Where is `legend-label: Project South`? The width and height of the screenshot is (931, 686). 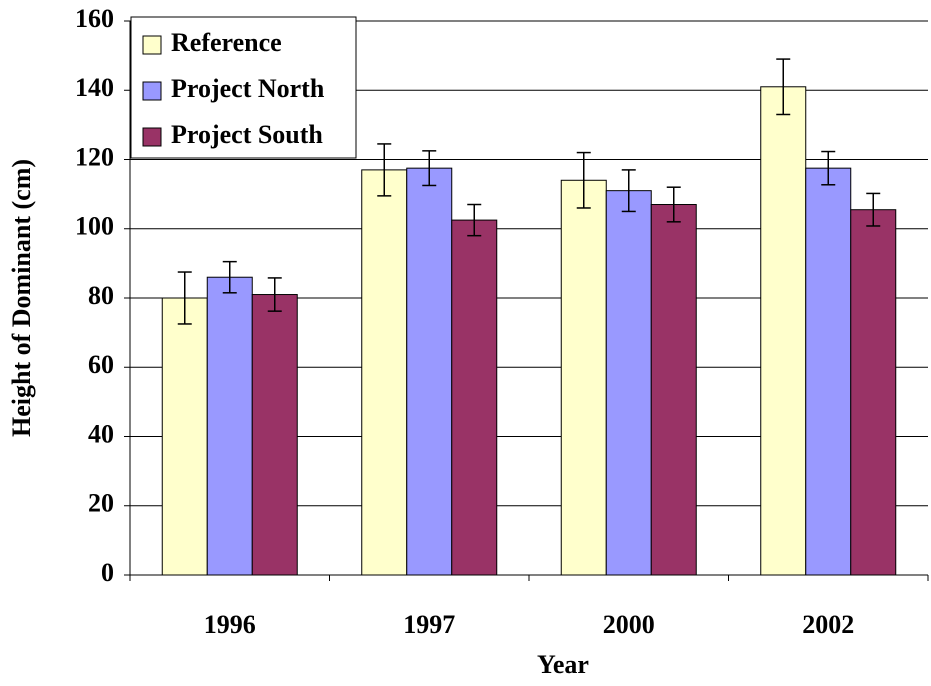
legend-label: Project South is located at coordinates (247, 134).